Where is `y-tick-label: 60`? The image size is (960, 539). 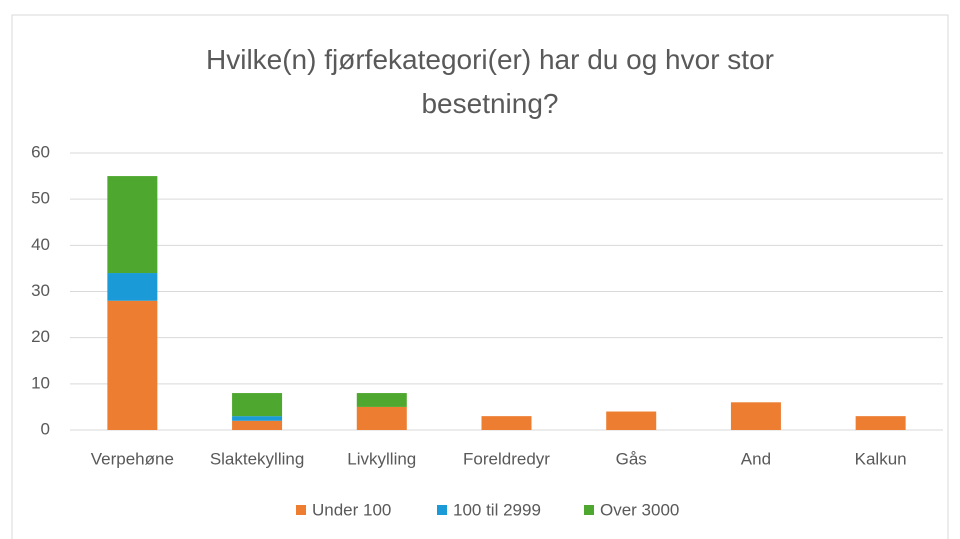
y-tick-label: 60 is located at coordinates (40, 151).